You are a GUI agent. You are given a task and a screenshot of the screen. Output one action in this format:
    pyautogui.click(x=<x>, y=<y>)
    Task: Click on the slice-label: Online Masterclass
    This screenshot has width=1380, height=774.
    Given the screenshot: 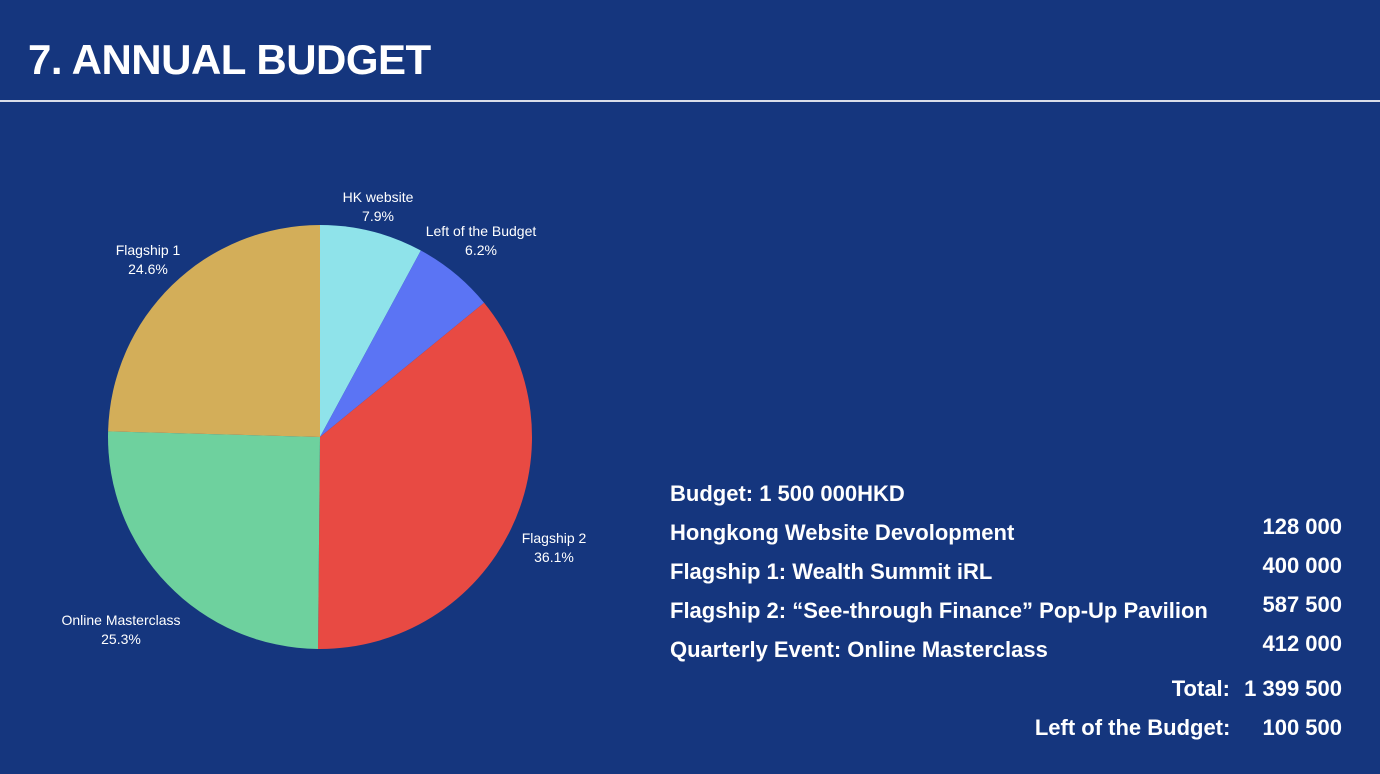 What is the action you would take?
    pyautogui.click(x=120, y=620)
    